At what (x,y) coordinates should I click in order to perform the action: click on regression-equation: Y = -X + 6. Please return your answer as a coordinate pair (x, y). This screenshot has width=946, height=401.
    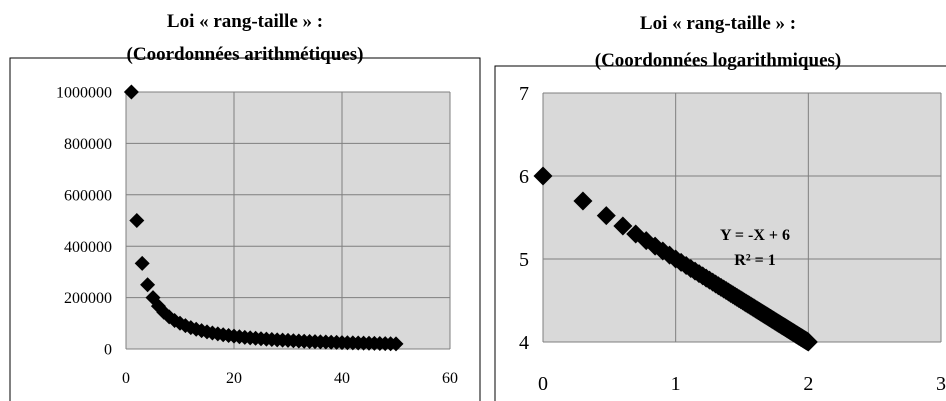
    Looking at the image, I should click on (755, 235).